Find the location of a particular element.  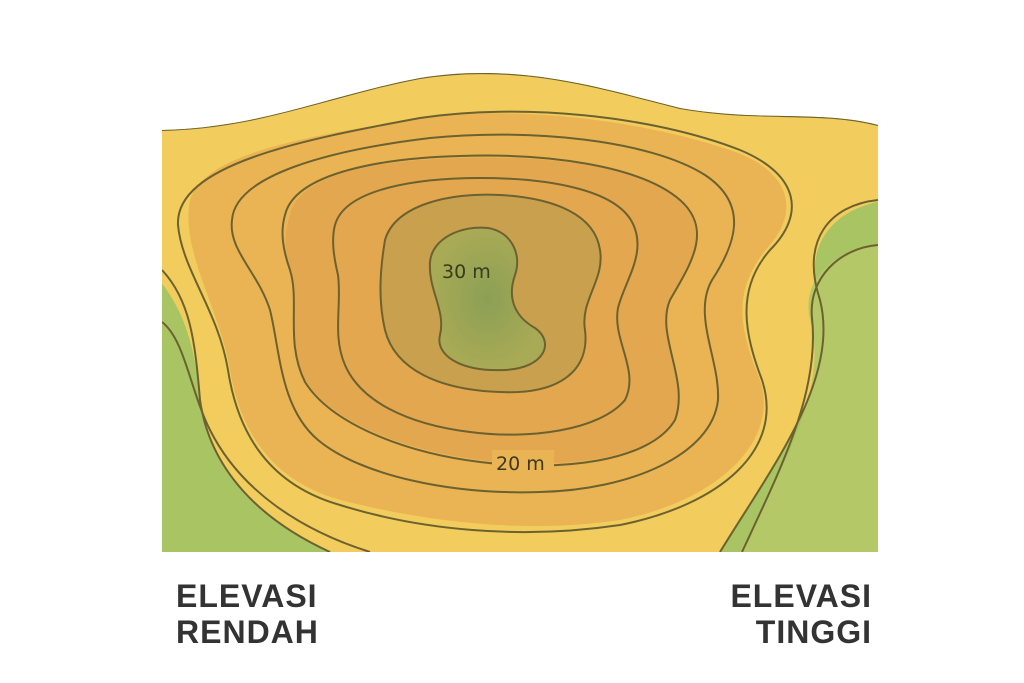

peak-area is located at coordinates (487, 299).